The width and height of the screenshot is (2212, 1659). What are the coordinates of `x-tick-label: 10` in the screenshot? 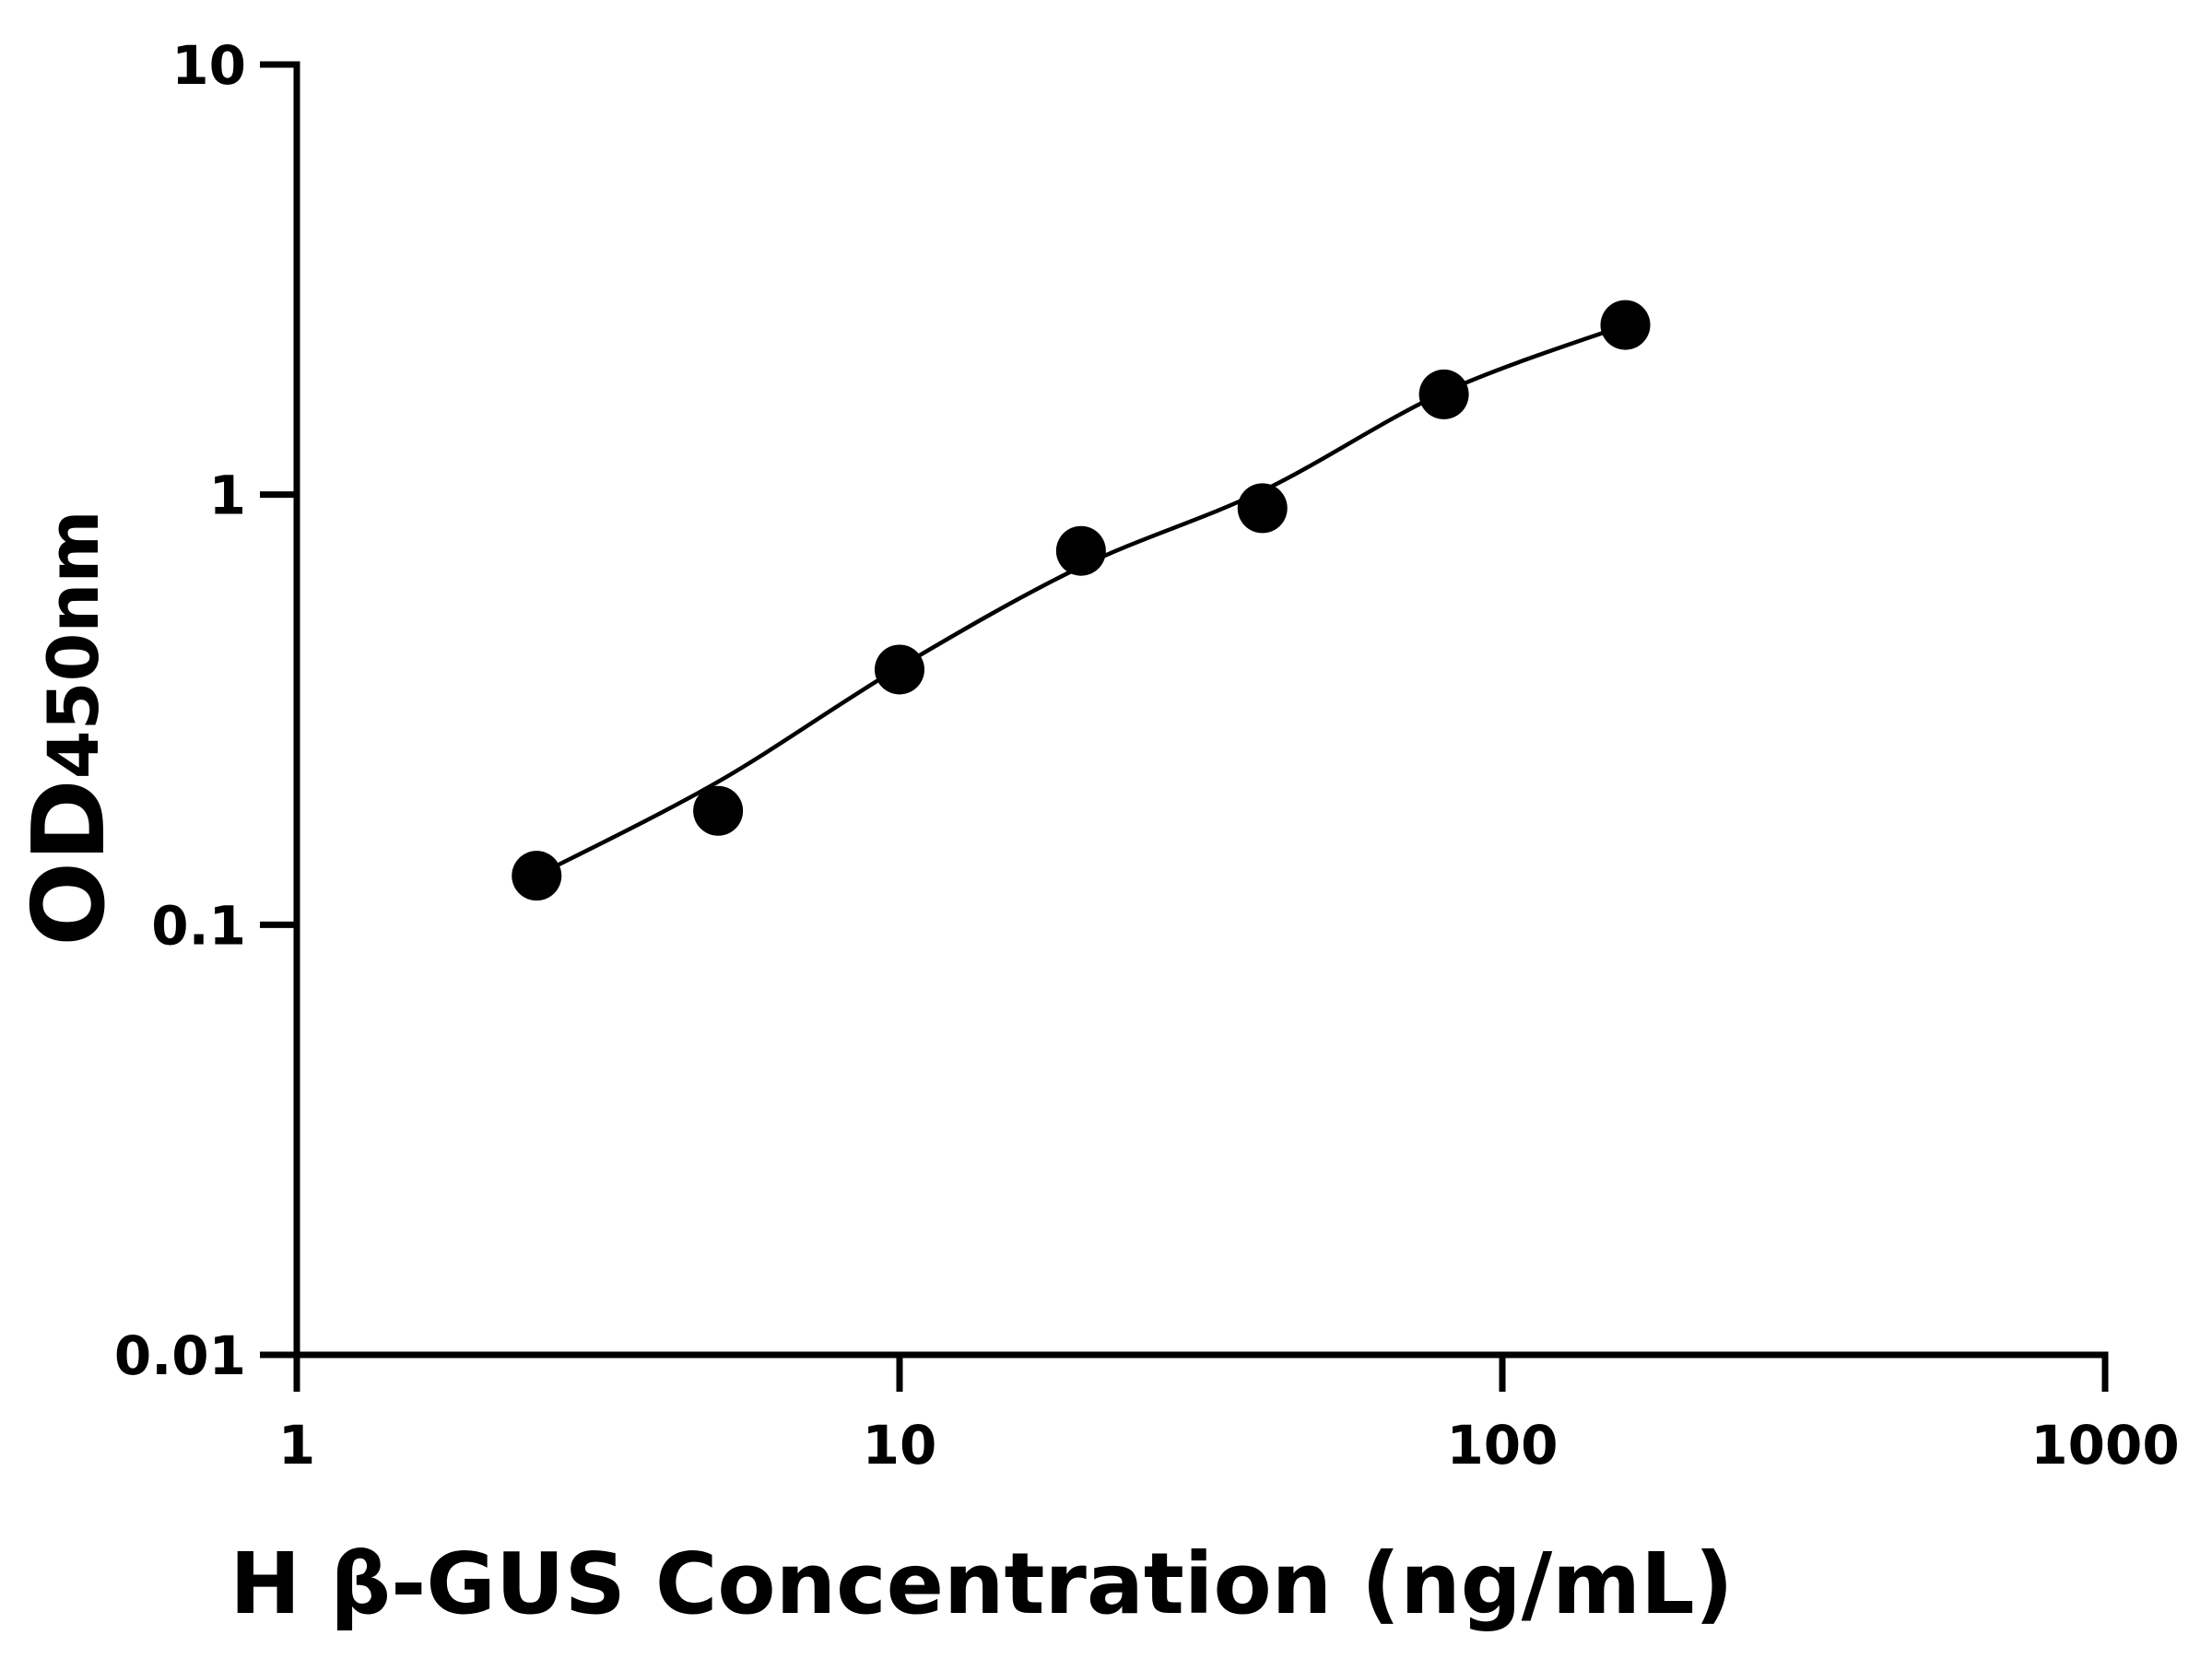 It's located at (900, 1445).